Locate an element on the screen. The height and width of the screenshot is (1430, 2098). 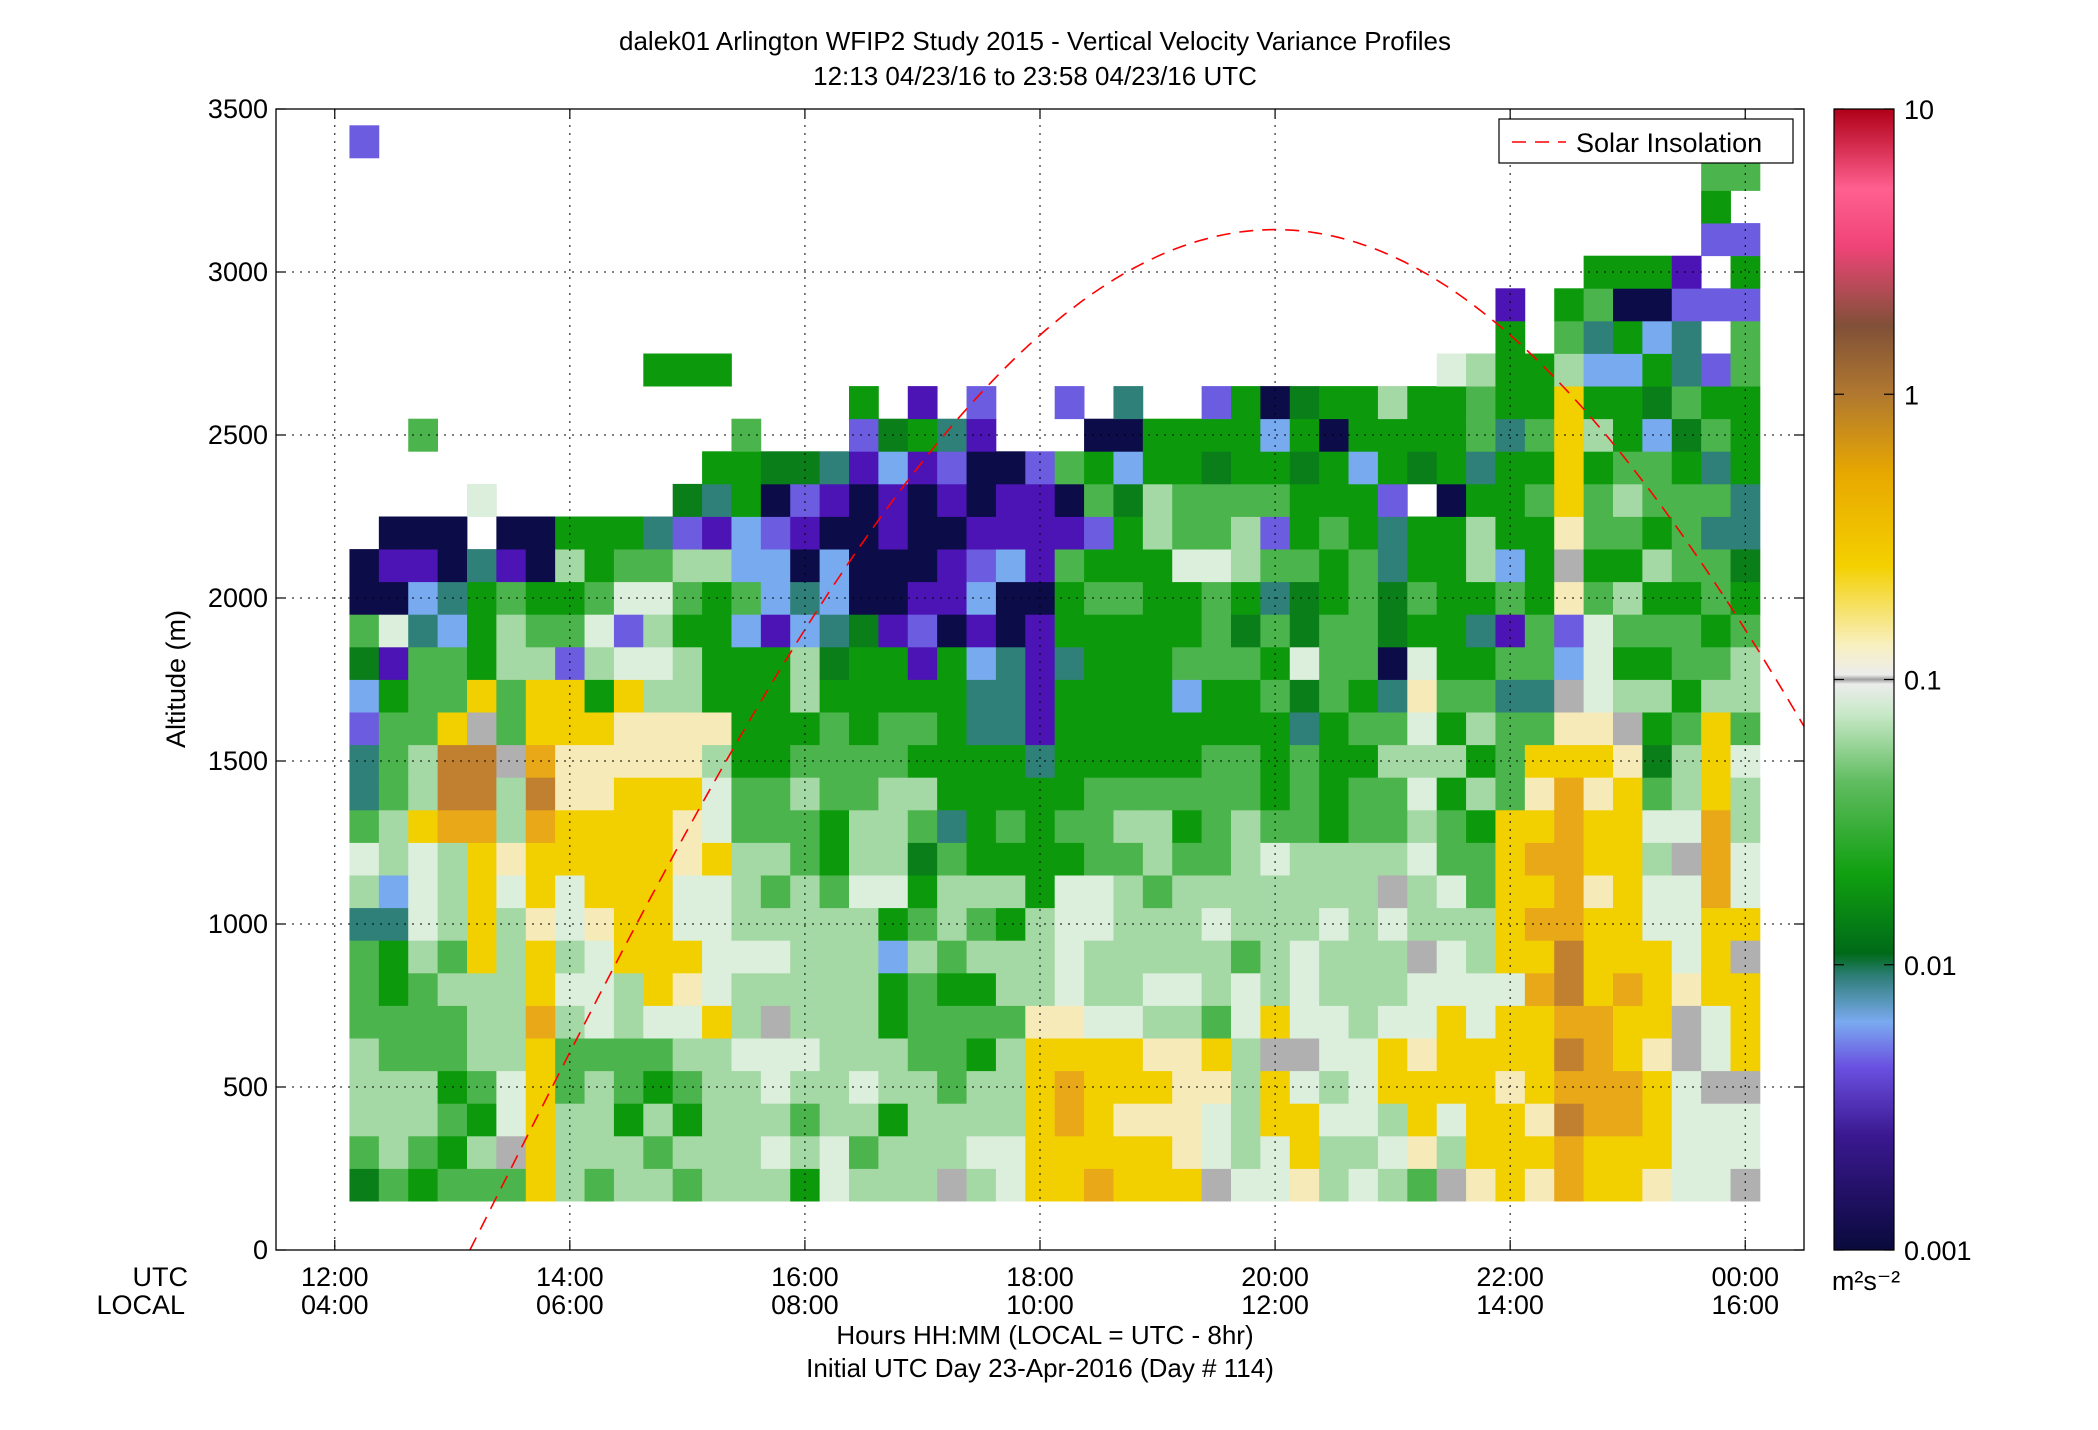
x-tick-label-utc: 00:00 is located at coordinates (1745, 1277).